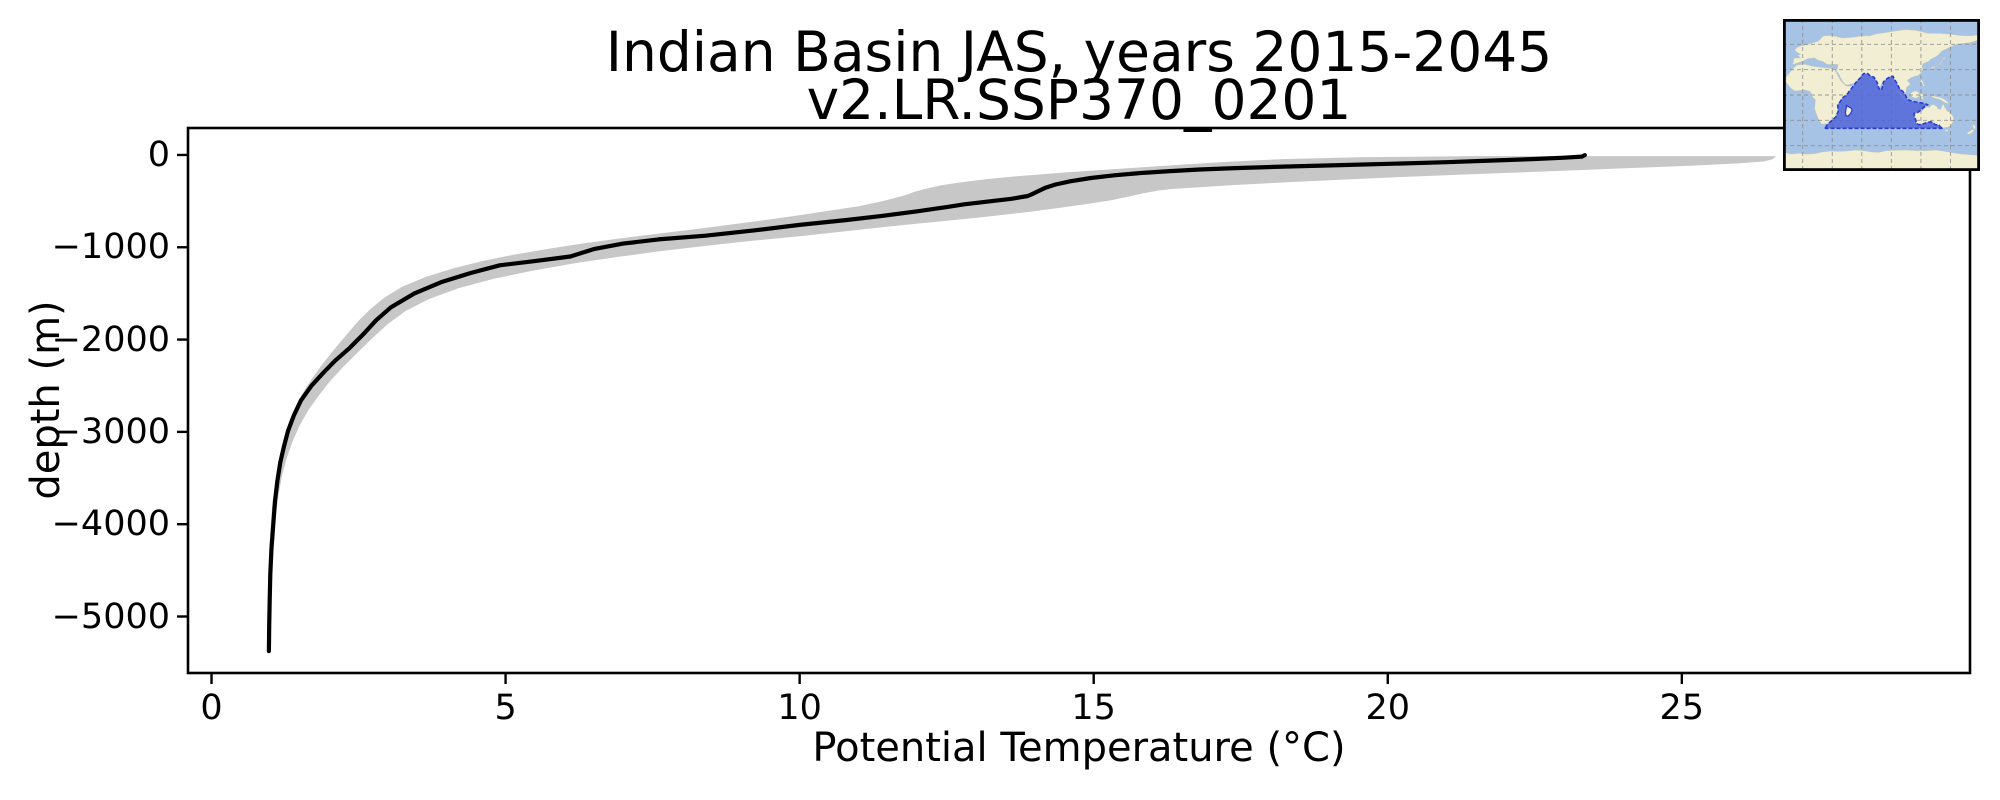  What do you see at coordinates (1079, 748) in the screenshot?
I see `x-axis-label: Potential Temperature (°C)` at bounding box center [1079, 748].